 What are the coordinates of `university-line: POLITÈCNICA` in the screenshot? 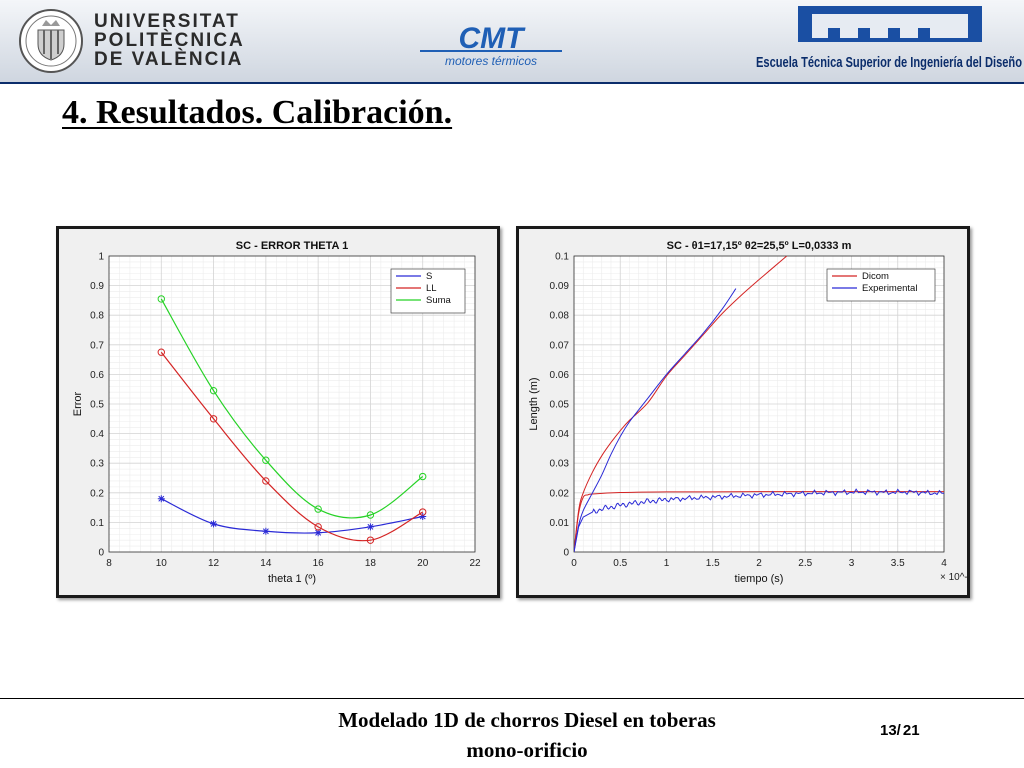 It's located at (169, 40).